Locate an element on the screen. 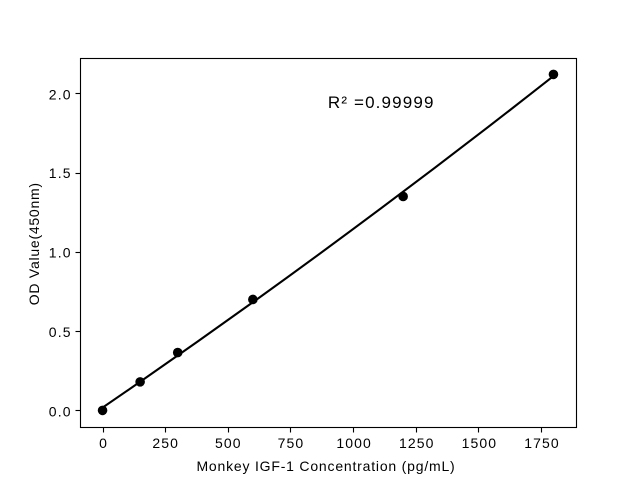  svg-text: 500 is located at coordinates (228, 443).